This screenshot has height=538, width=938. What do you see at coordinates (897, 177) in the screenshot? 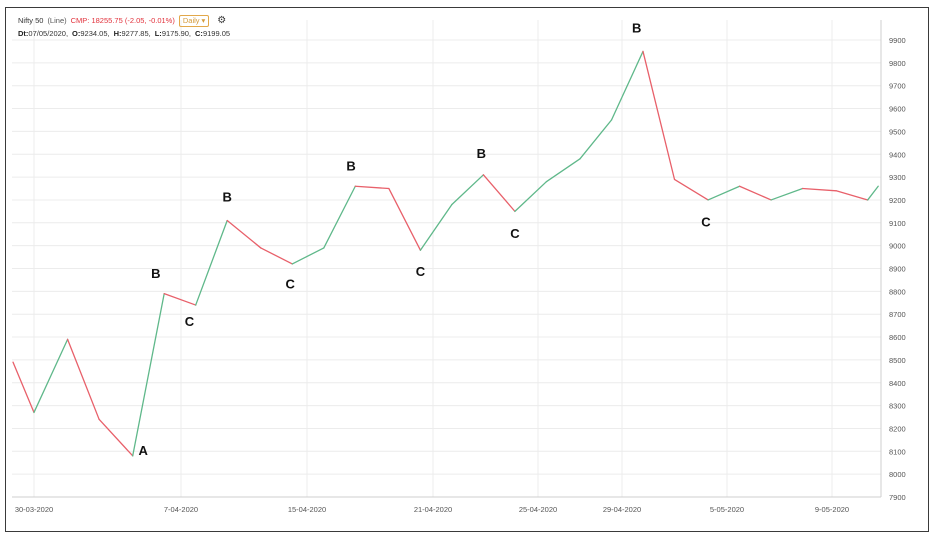
I see `y-tick-label: 9300` at bounding box center [897, 177].